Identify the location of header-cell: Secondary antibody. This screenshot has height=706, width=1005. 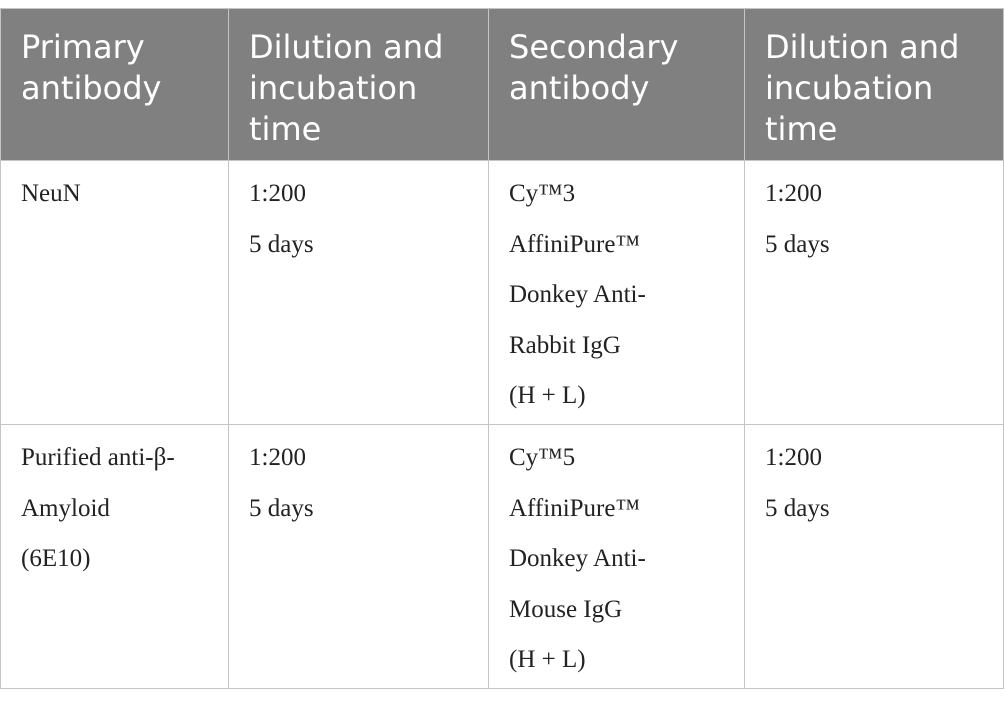
(616, 84).